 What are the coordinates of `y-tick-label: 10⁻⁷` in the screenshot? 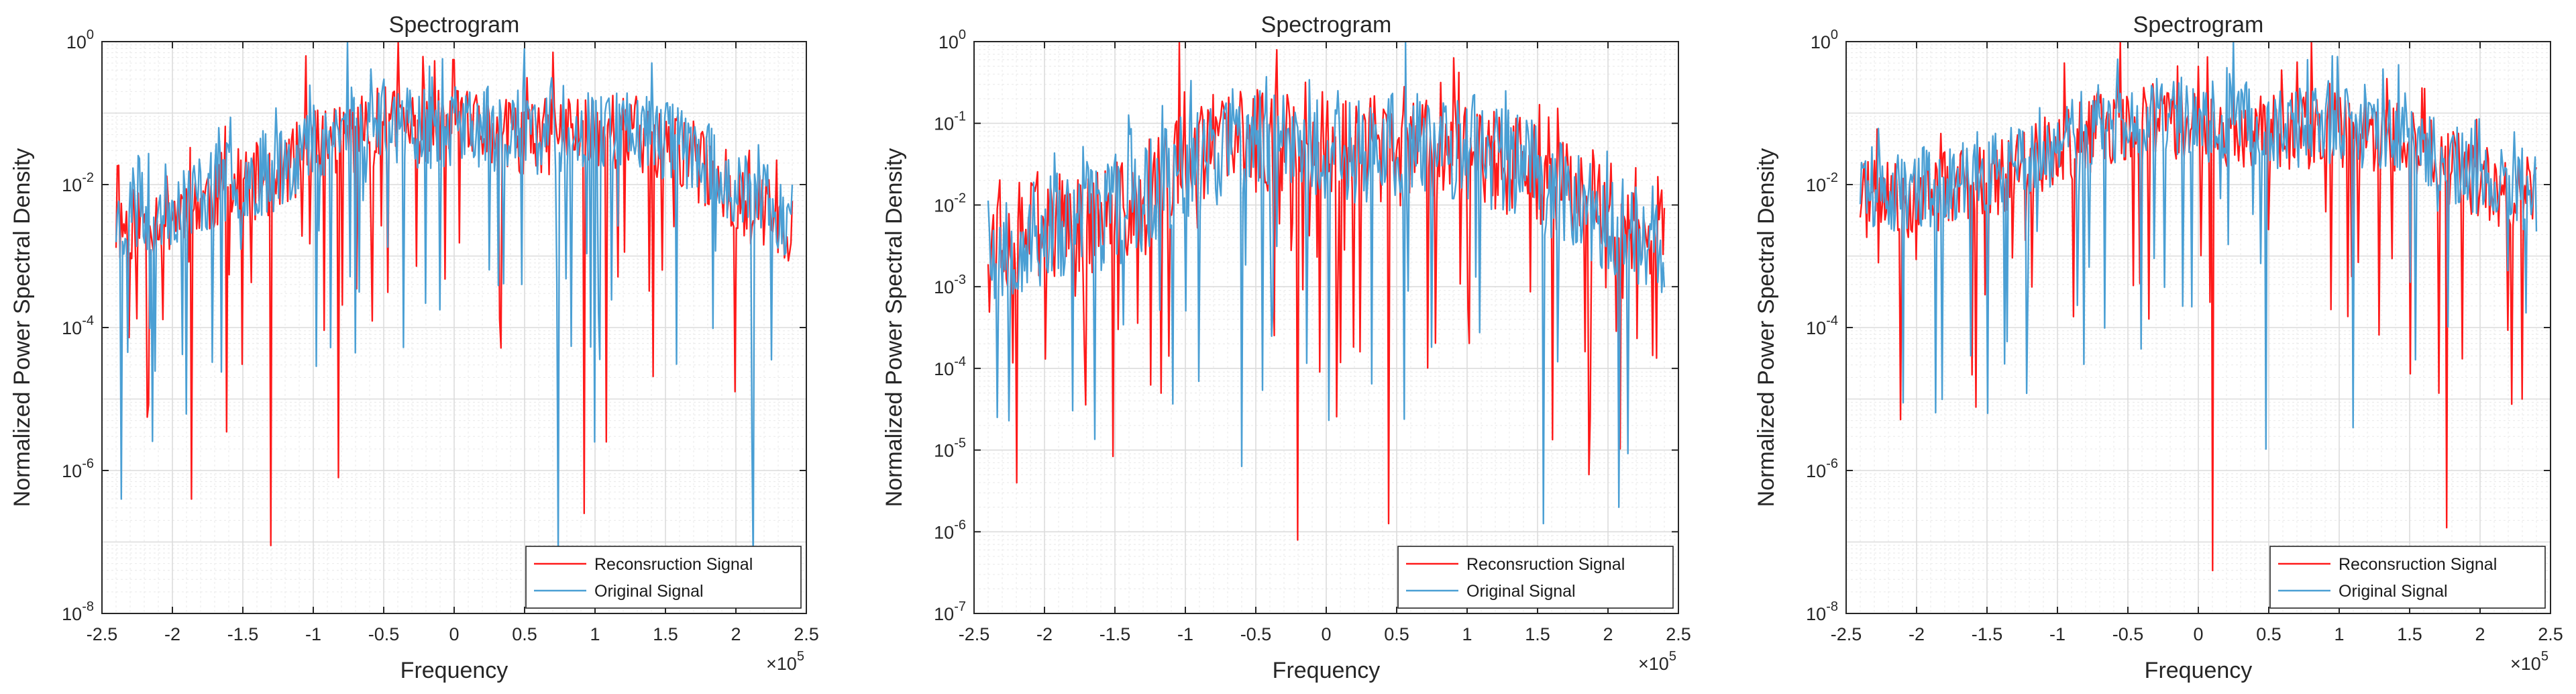 It's located at (950, 611).